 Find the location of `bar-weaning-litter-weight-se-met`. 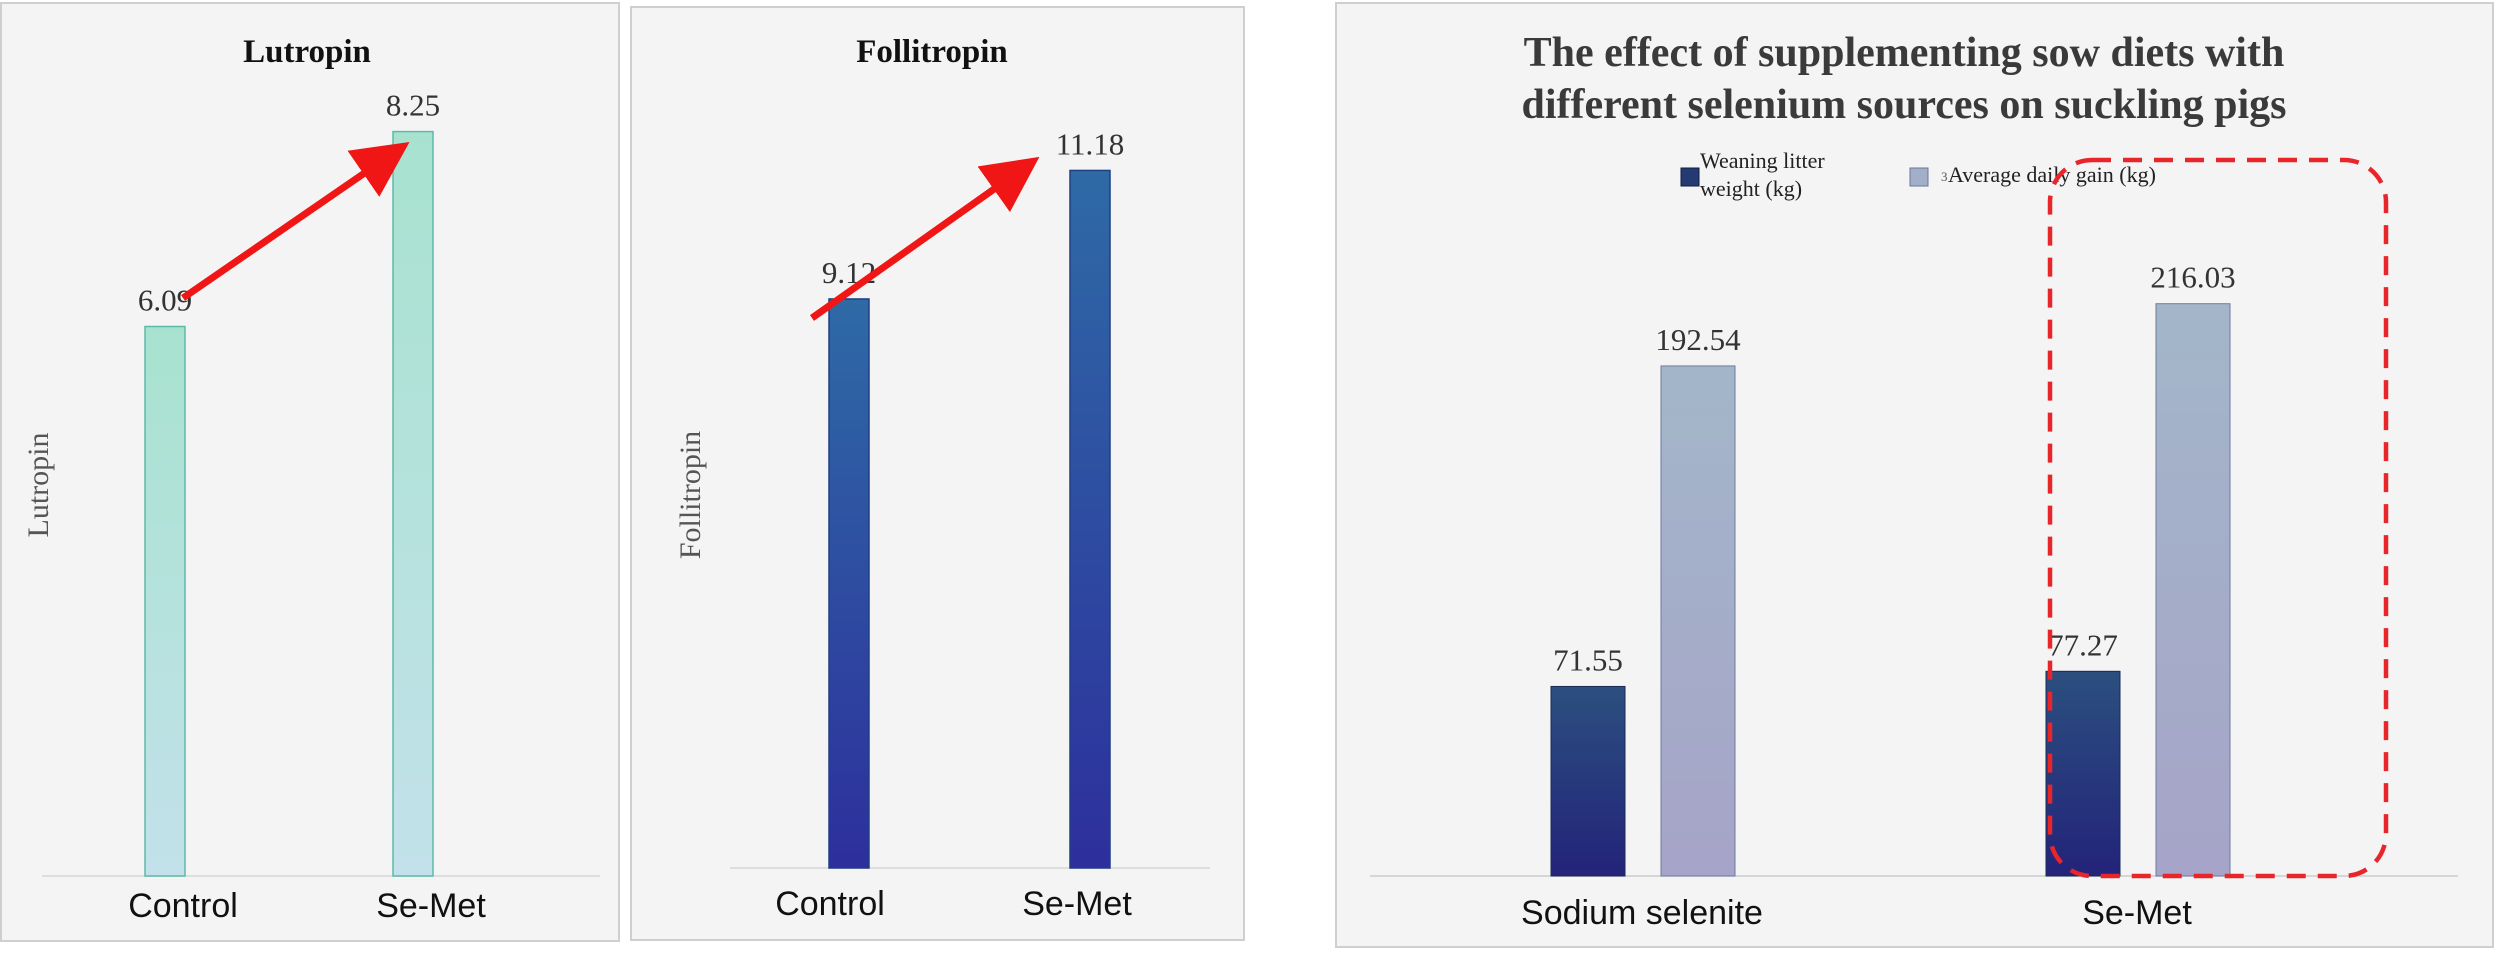

bar-weaning-litter-weight-se-met is located at coordinates (2083, 773).